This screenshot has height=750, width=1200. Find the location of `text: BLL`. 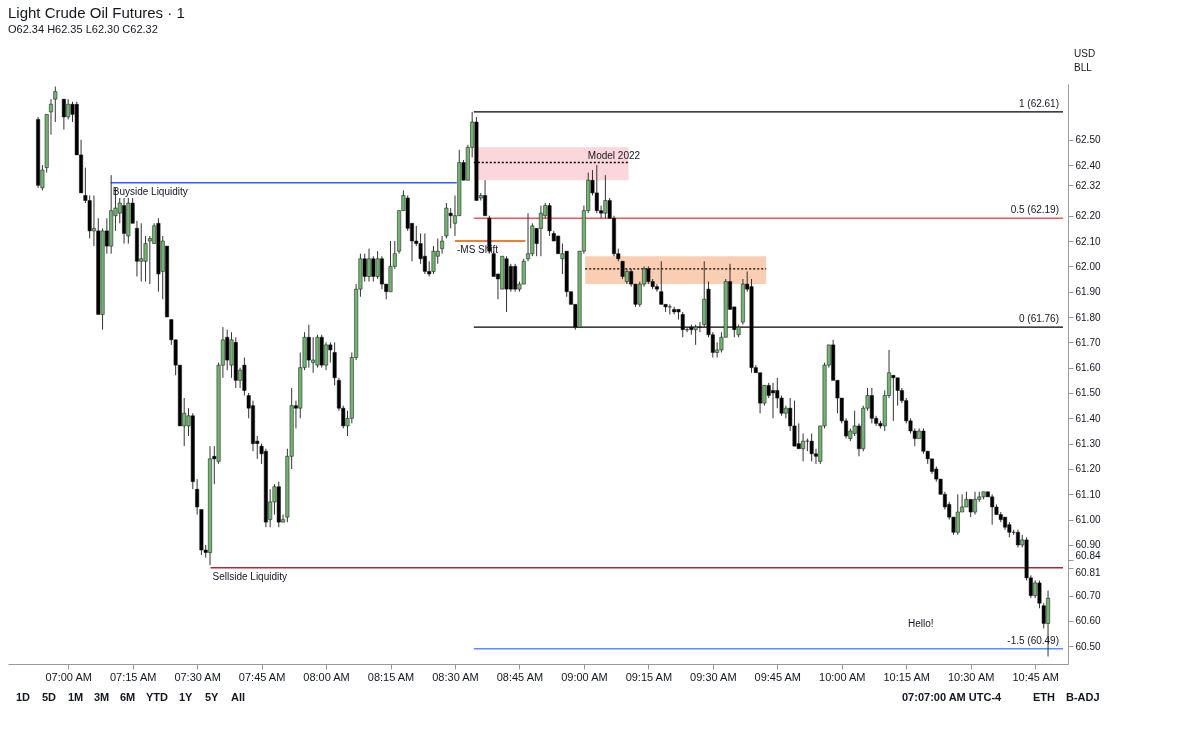

text: BLL is located at coordinates (1083, 67).